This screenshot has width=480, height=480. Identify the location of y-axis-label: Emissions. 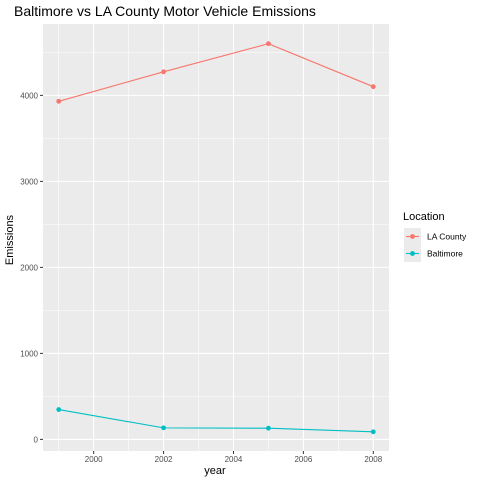
(10, 239).